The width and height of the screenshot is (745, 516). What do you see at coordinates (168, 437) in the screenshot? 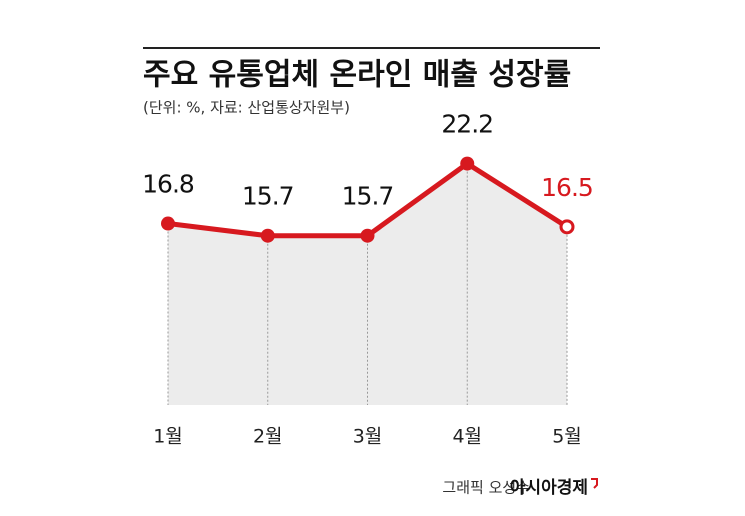
I see `x-tick-label: 1월` at bounding box center [168, 437].